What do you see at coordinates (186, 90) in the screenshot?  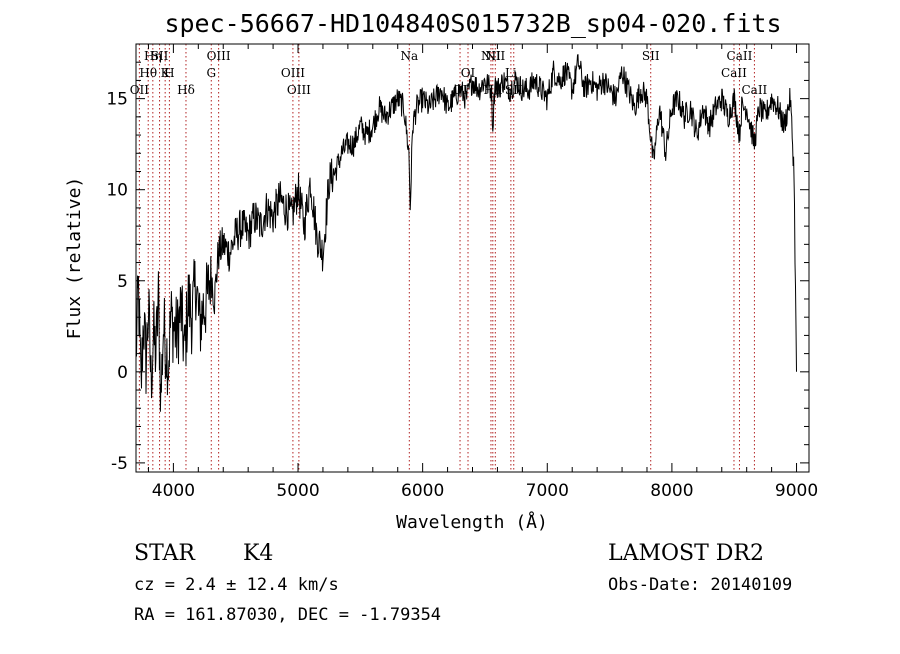 I see `line-label: Hδ` at bounding box center [186, 90].